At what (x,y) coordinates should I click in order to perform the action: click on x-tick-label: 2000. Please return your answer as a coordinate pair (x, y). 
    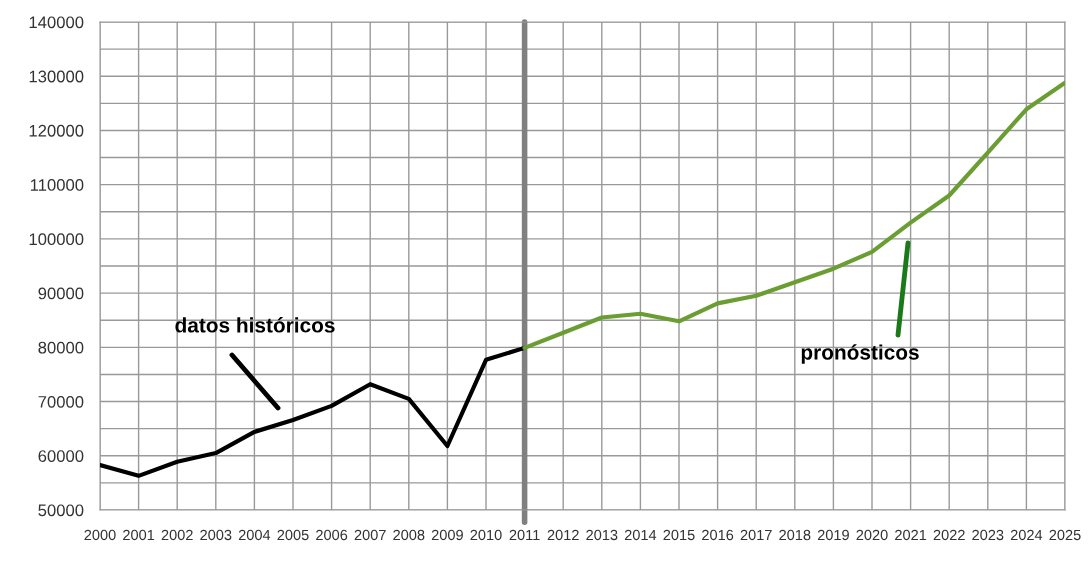
    Looking at the image, I should click on (100, 535).